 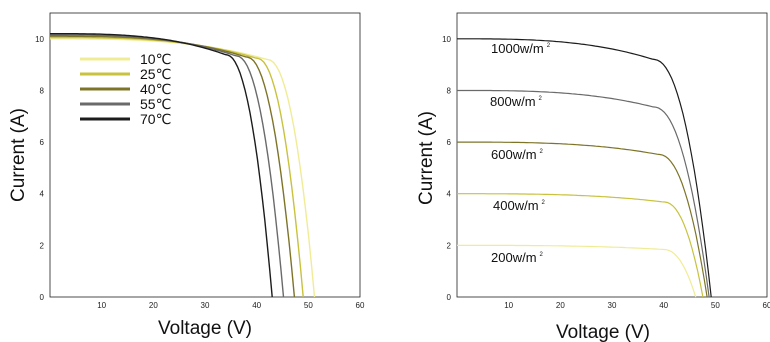 I want to click on series-labels: 1000w/m 2 800w/m 2 600w/m 2 400w/m 2 200w/m 2, so click(x=520, y=153).